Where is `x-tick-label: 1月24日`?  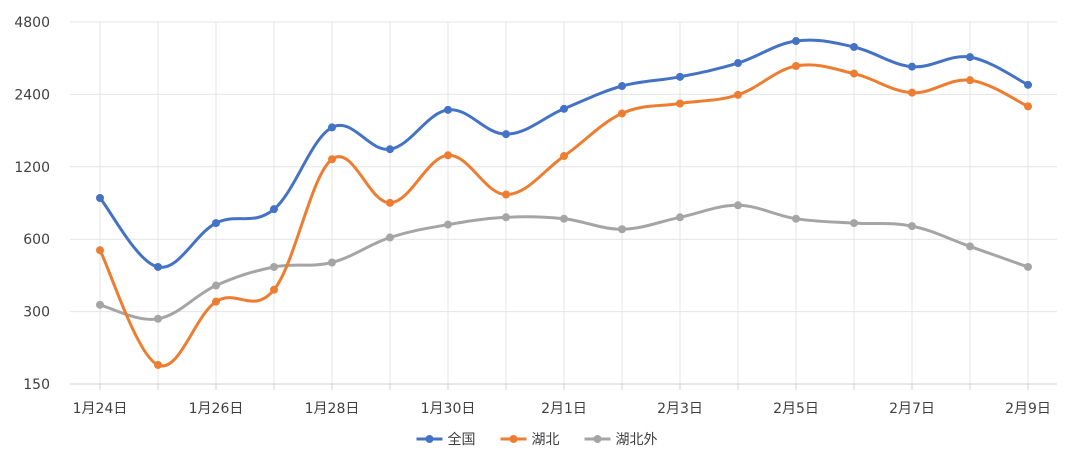 x-tick-label: 1月24日 is located at coordinates (100, 409).